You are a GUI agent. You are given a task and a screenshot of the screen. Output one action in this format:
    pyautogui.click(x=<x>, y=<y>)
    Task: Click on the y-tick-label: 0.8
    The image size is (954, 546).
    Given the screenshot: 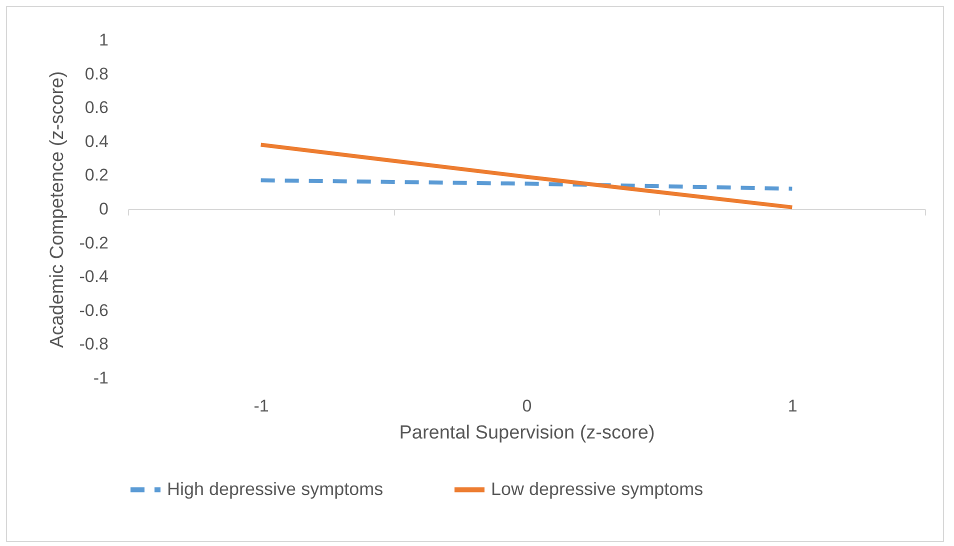 What is the action you would take?
    pyautogui.click(x=96, y=74)
    